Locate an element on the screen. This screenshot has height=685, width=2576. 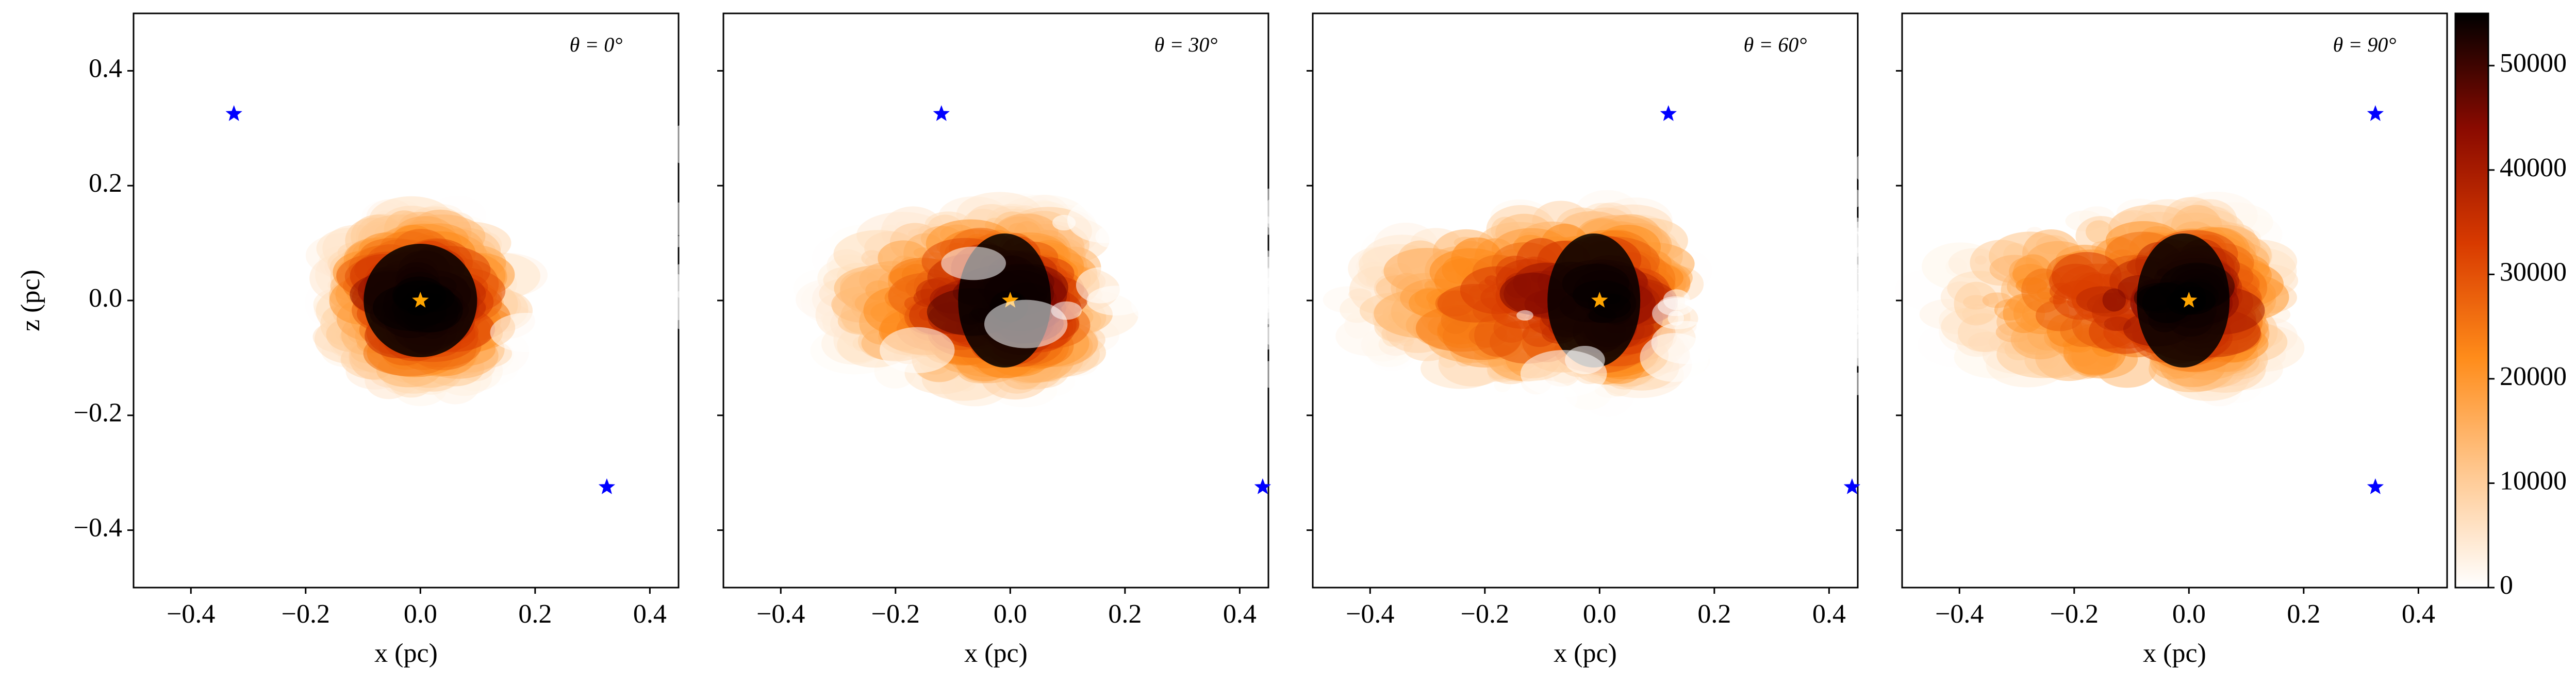
colorbar-tick-label: 0 is located at coordinates (2506, 585).